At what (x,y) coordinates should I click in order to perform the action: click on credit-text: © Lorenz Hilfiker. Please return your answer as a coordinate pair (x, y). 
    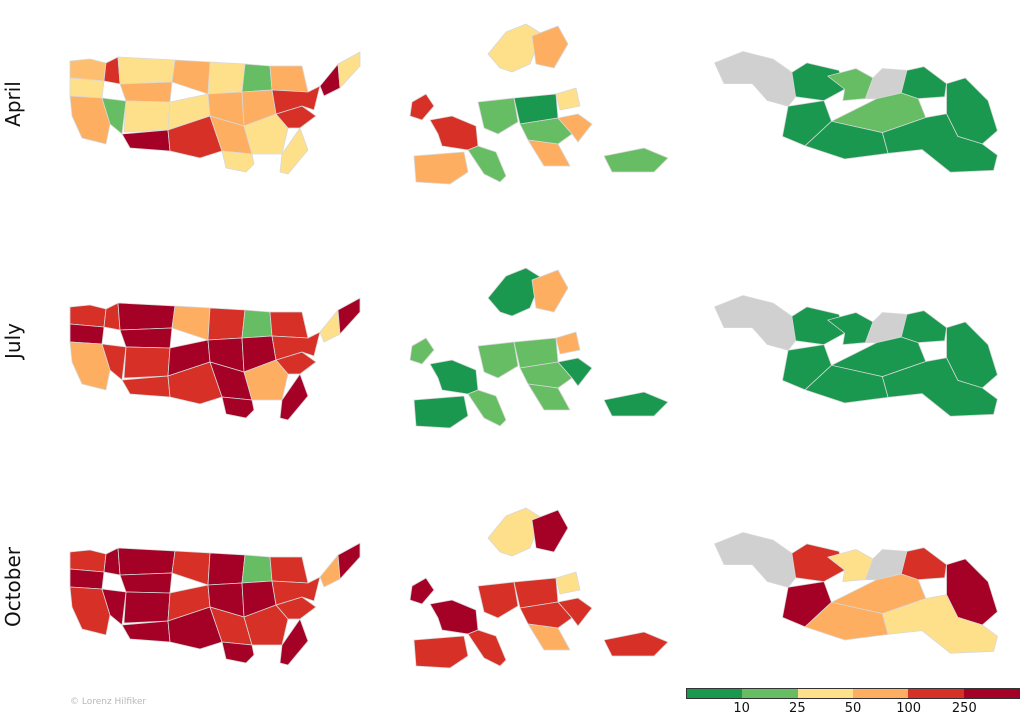
    Looking at the image, I should click on (108, 702).